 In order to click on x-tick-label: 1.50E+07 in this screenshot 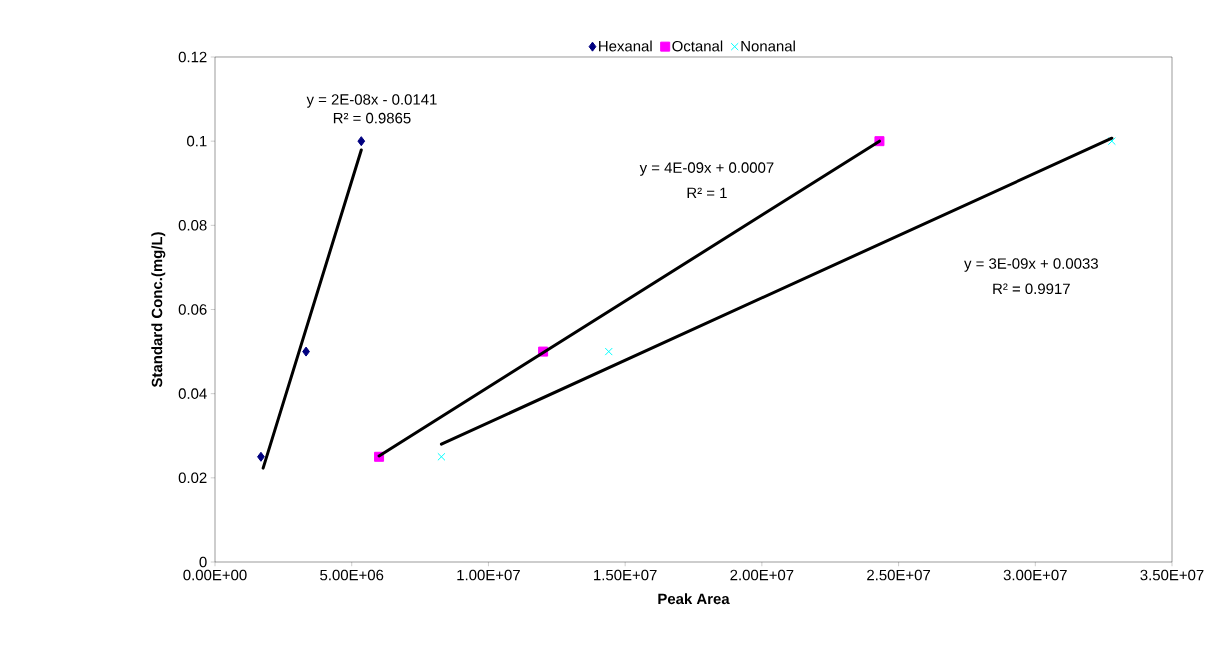, I will do `click(625, 575)`.